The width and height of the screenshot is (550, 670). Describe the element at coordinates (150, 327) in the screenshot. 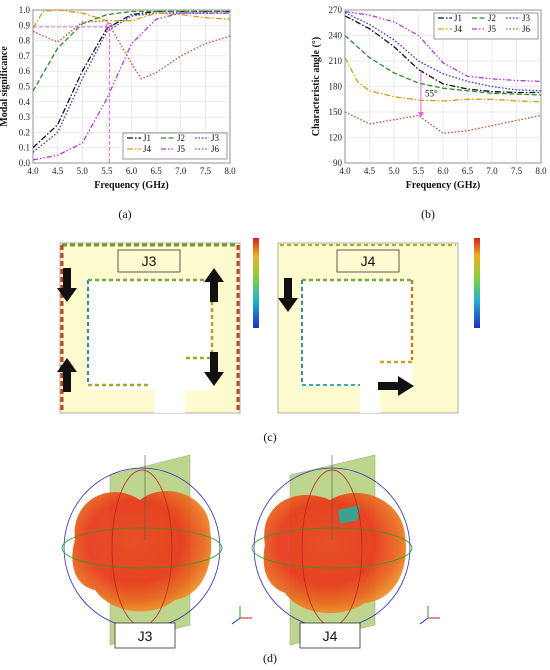

I see `j3-edge-current` at that location.